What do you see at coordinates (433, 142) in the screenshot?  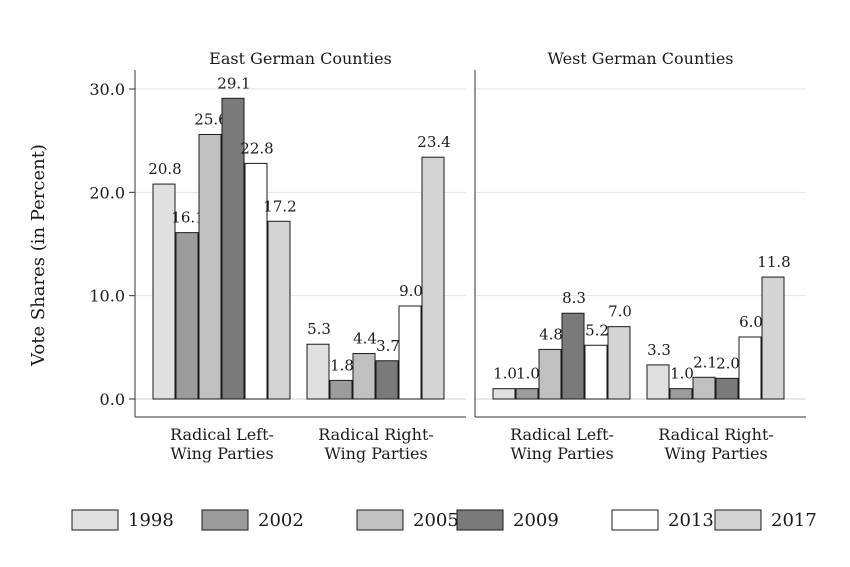 I see `data-label: 23.4` at bounding box center [433, 142].